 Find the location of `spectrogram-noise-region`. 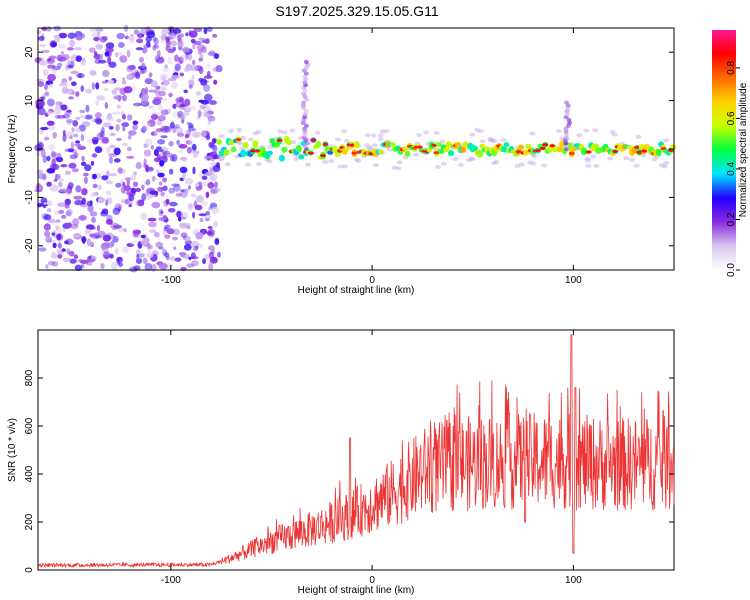

spectrogram-noise-region is located at coordinates (128, 148).